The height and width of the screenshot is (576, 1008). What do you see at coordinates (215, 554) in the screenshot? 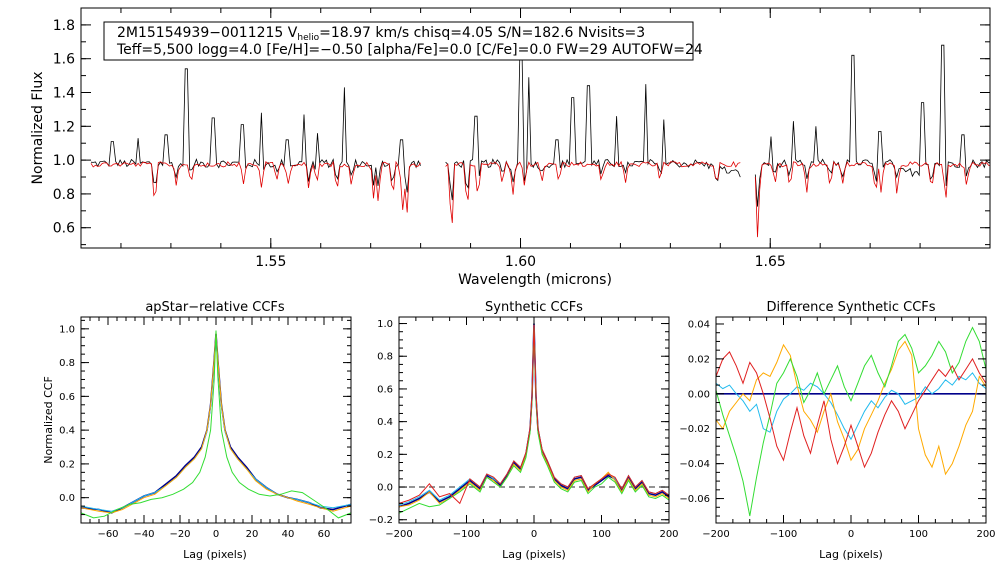
I see `apstar-ccf-x-axis-label: Lag (pixels)` at bounding box center [215, 554].